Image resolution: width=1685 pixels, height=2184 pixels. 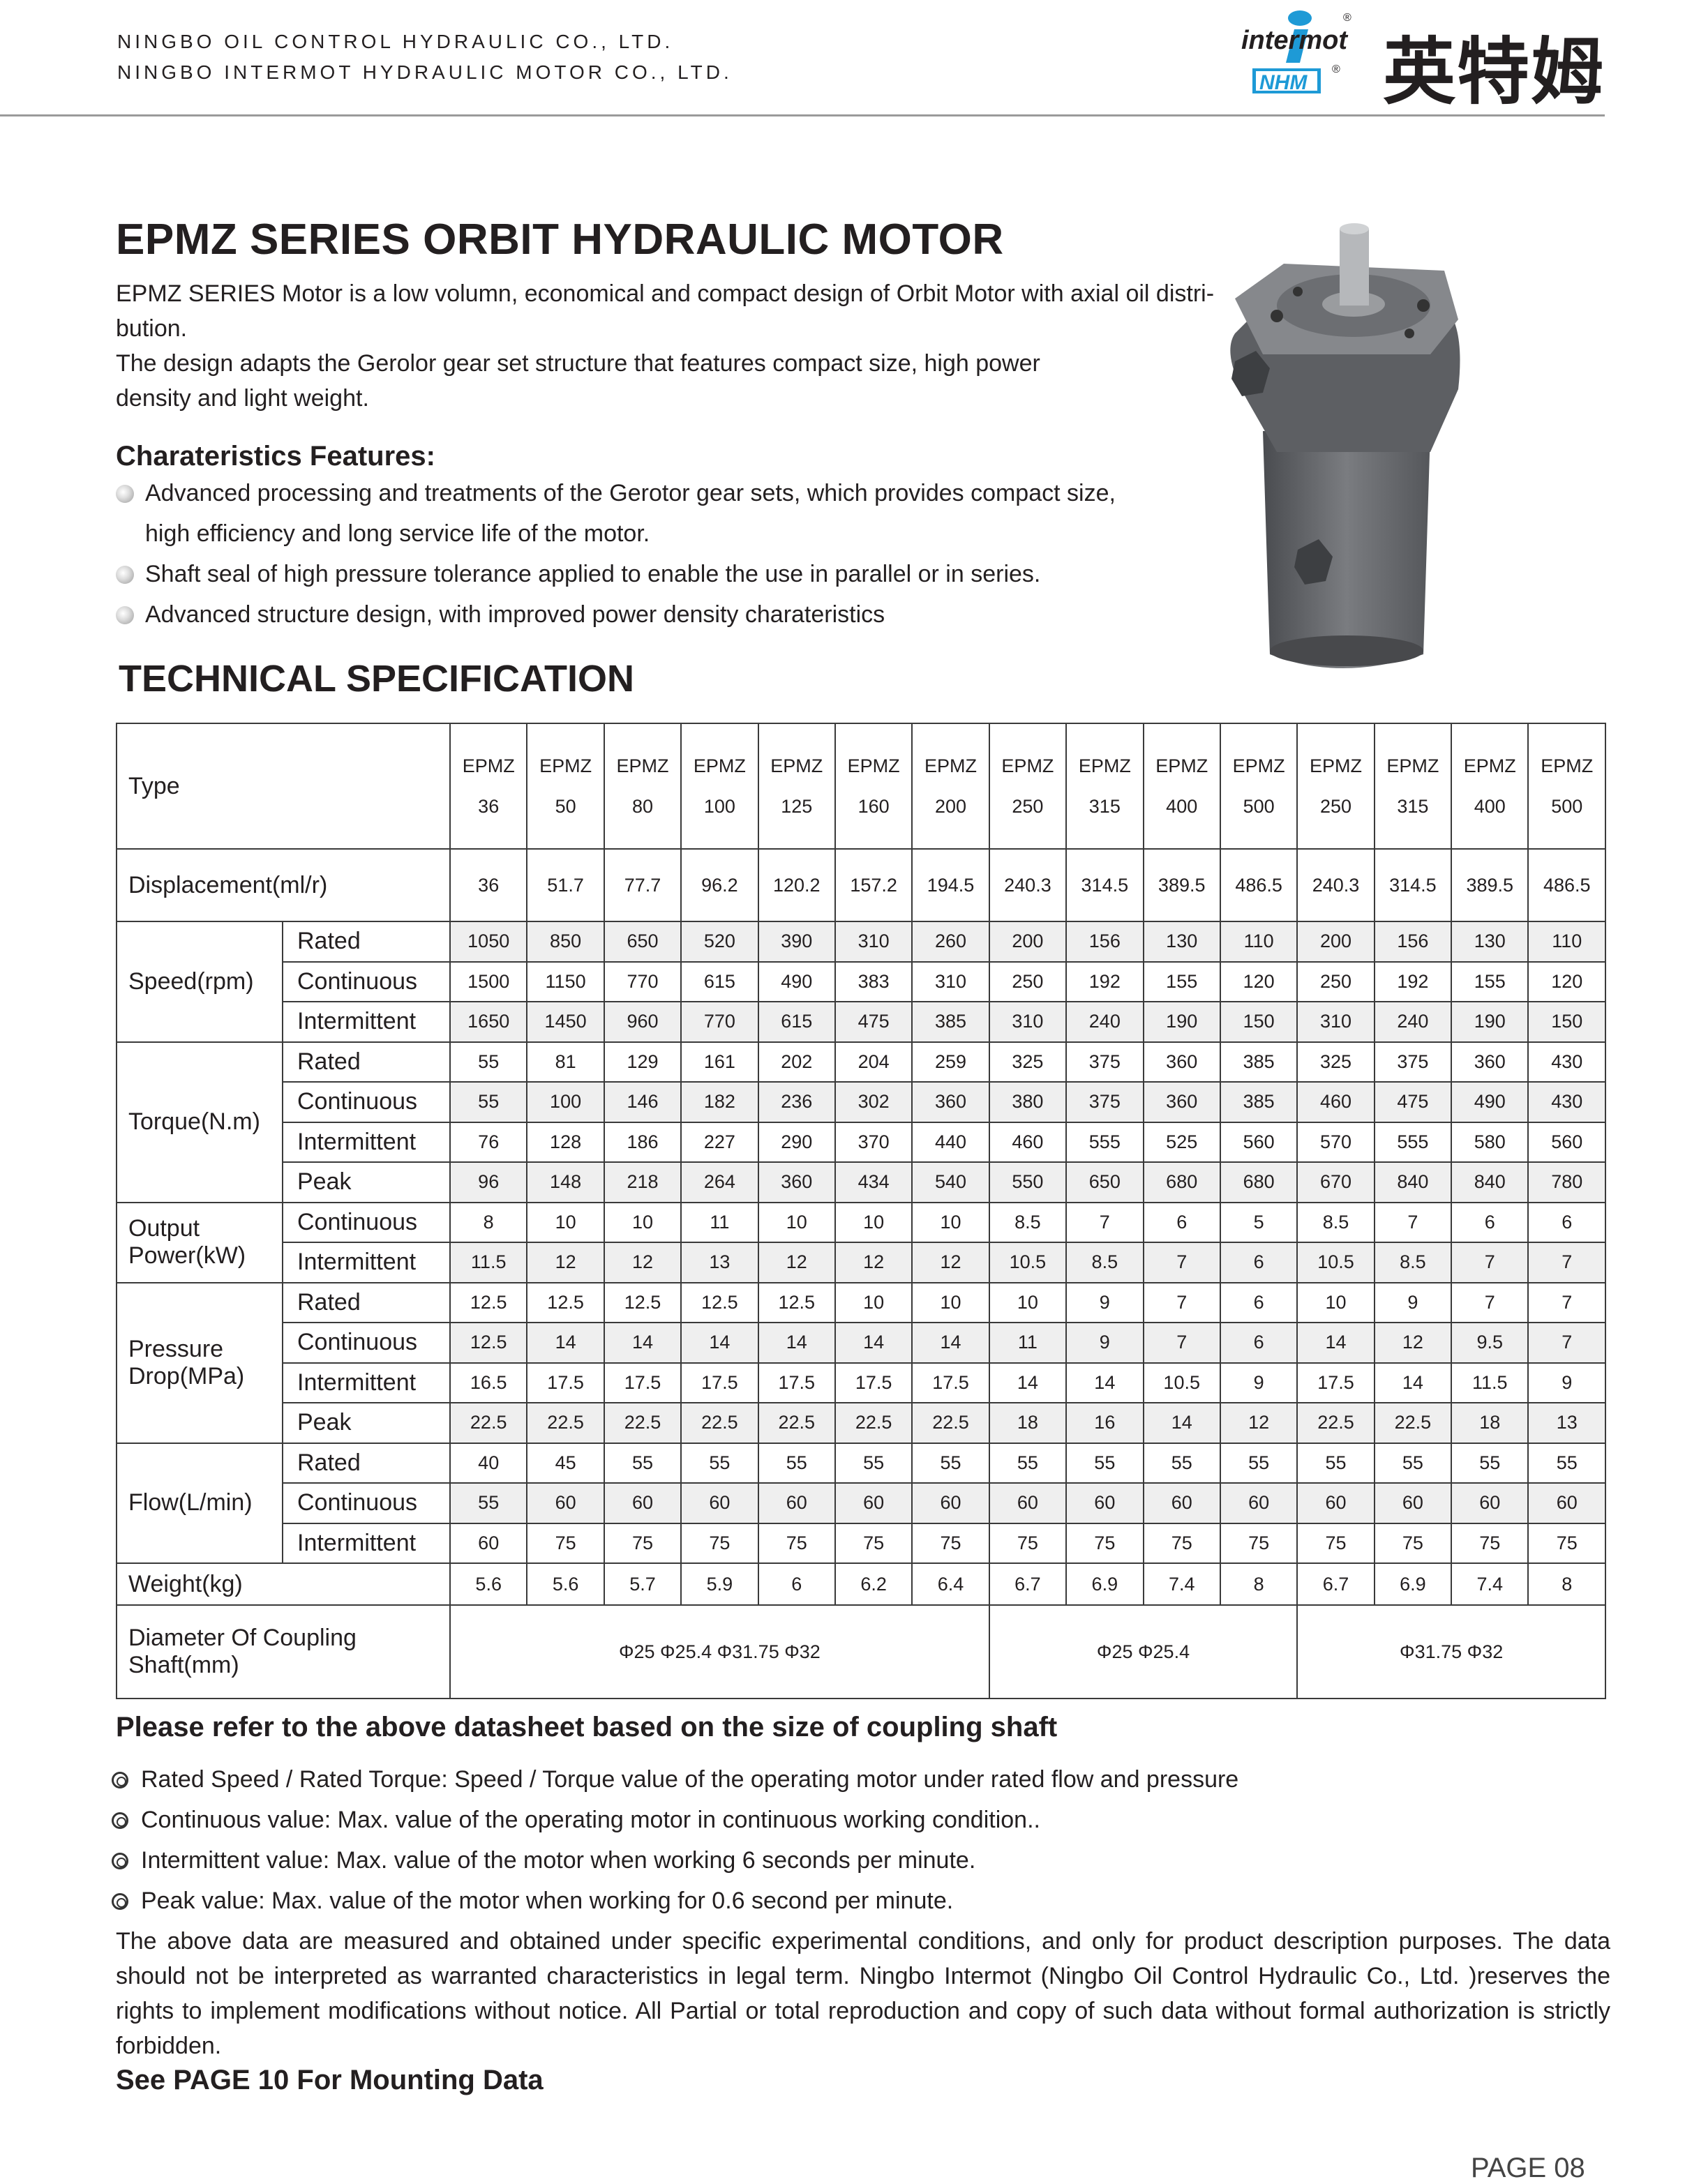 What do you see at coordinates (200, 1242) in the screenshot?
I see `group-label: Output Power(kW)` at bounding box center [200, 1242].